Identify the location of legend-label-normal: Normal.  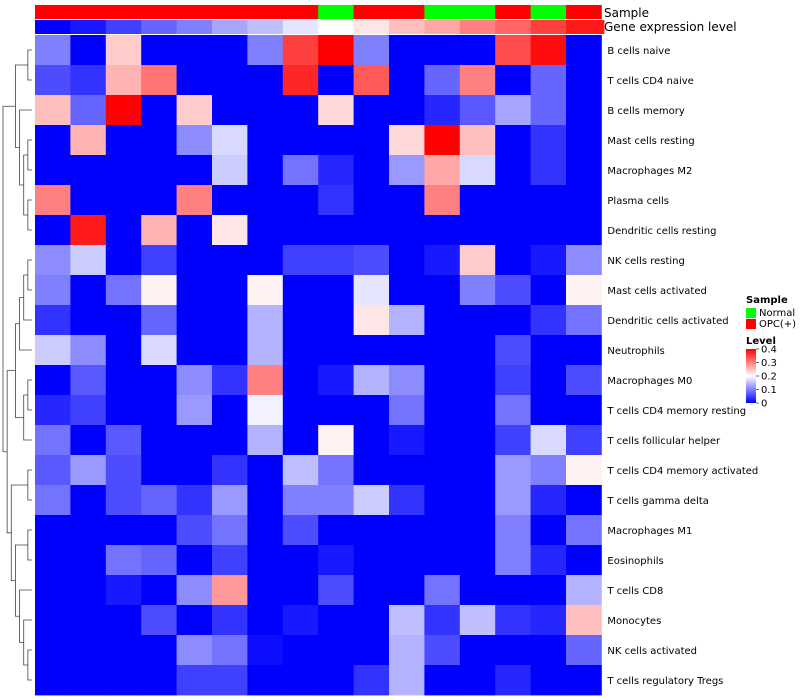
(777, 313).